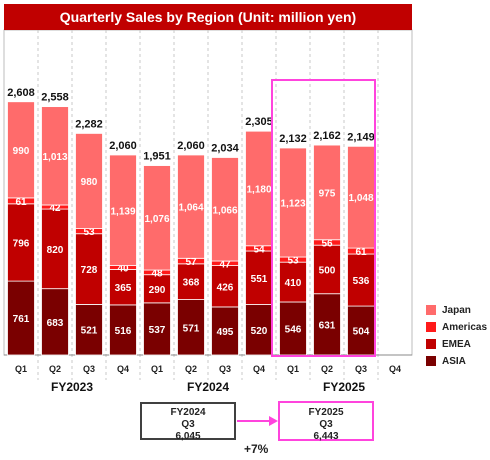 This screenshot has width=490, height=460. I want to click on data-label: 1,123, so click(292, 204).